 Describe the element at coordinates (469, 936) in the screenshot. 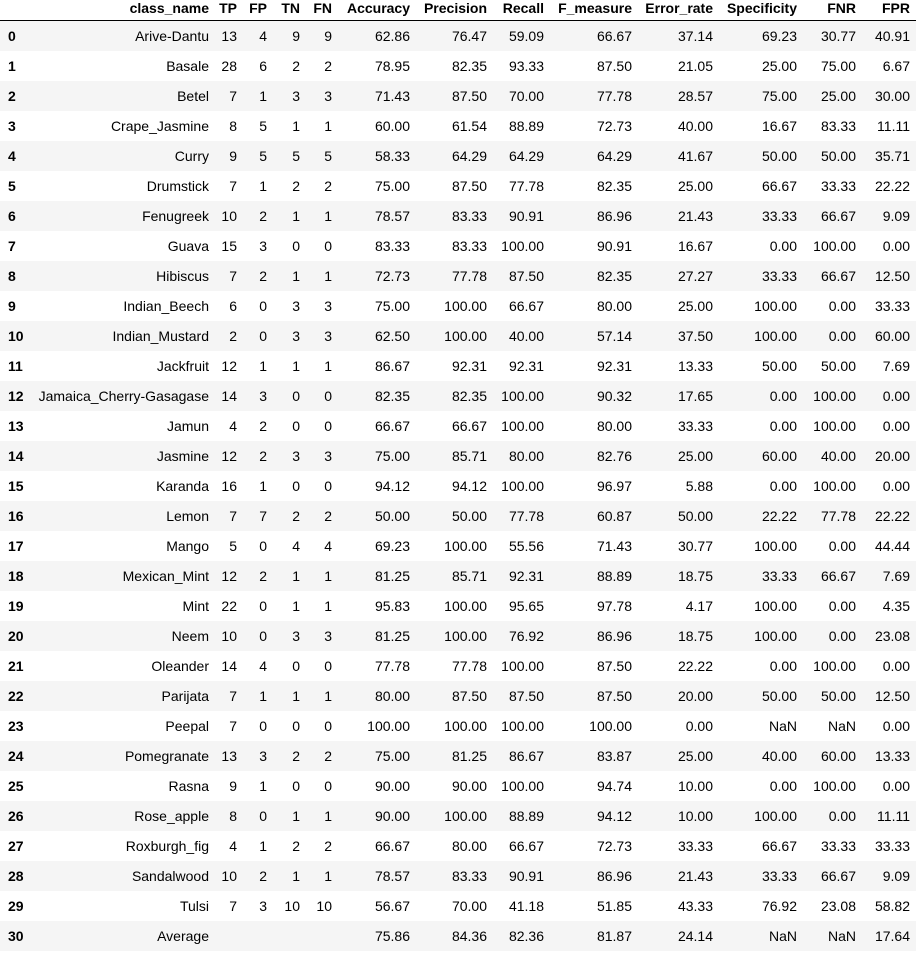

I see `table-cell: 84.36` at that location.